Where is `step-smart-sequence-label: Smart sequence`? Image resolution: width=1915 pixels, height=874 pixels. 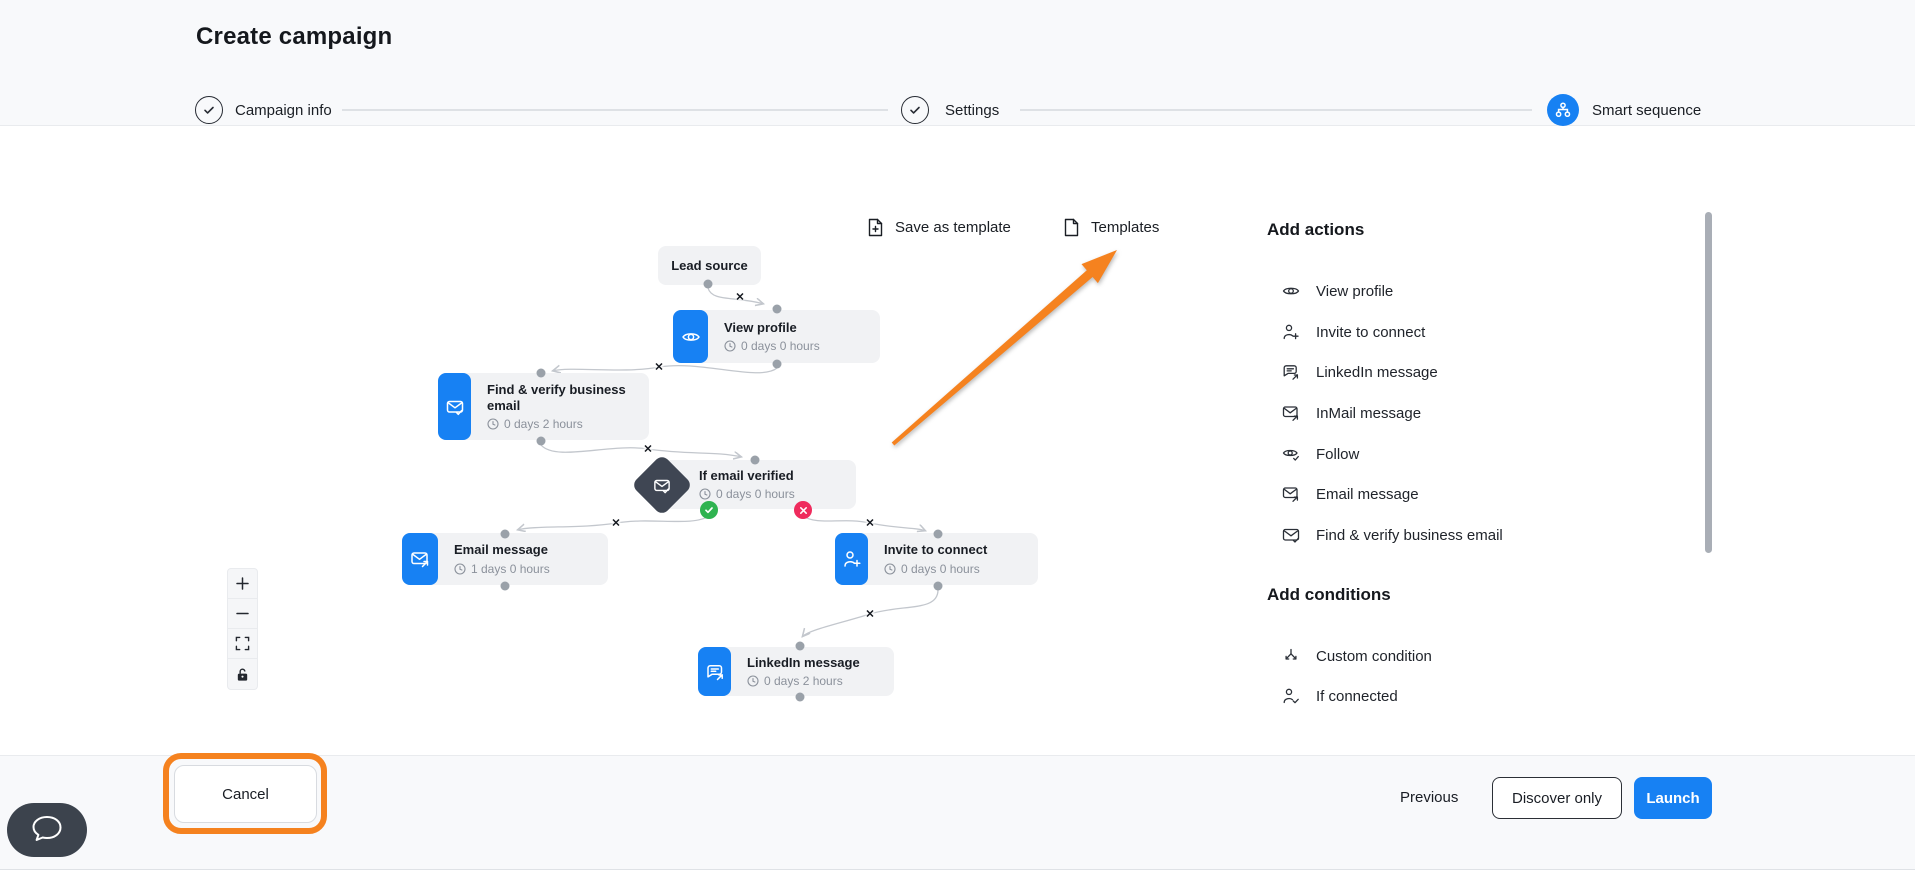
step-smart-sequence-label: Smart sequence is located at coordinates (1647, 110).